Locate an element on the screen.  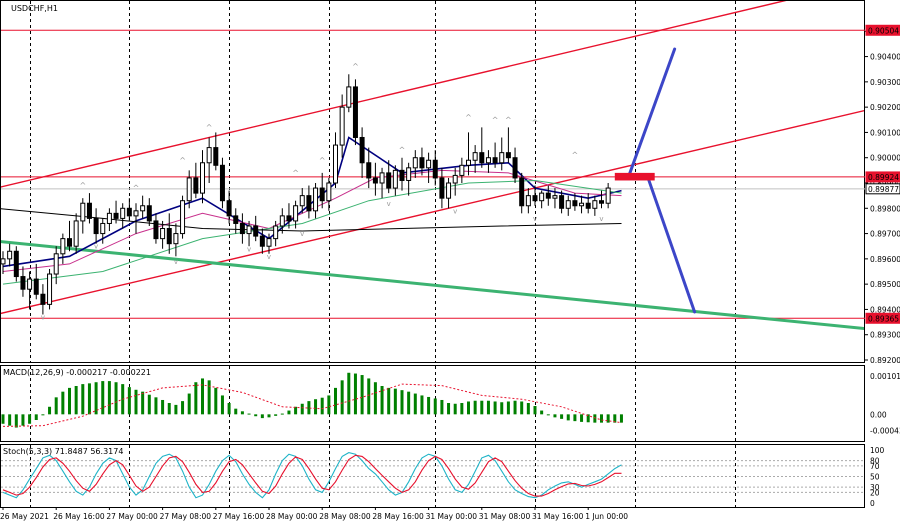
stochastic-y-label: 50 is located at coordinates (875, 477).